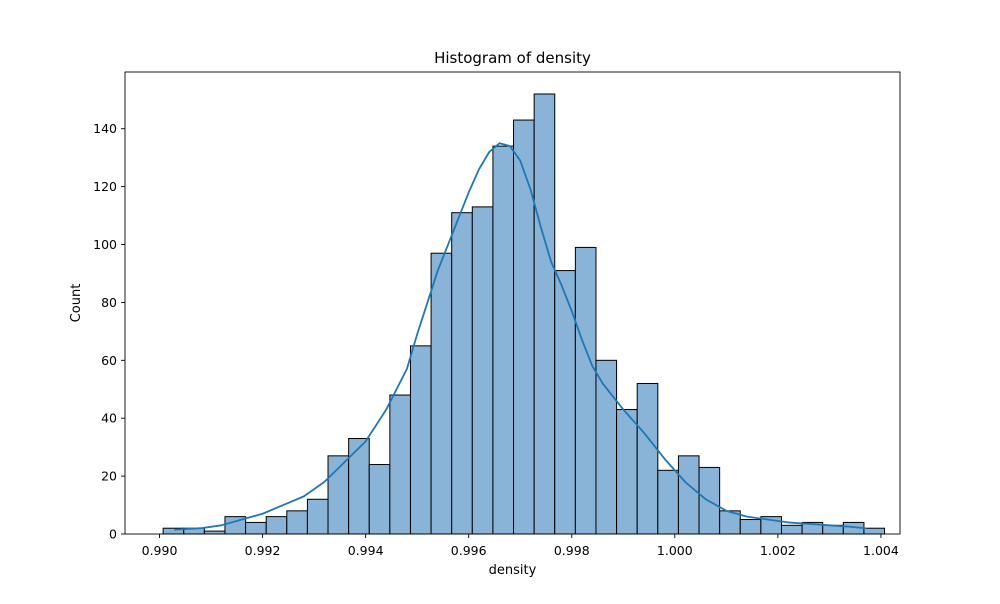 The height and width of the screenshot is (604, 1000). What do you see at coordinates (105, 186) in the screenshot?
I see `y-tick-label: 120` at bounding box center [105, 186].